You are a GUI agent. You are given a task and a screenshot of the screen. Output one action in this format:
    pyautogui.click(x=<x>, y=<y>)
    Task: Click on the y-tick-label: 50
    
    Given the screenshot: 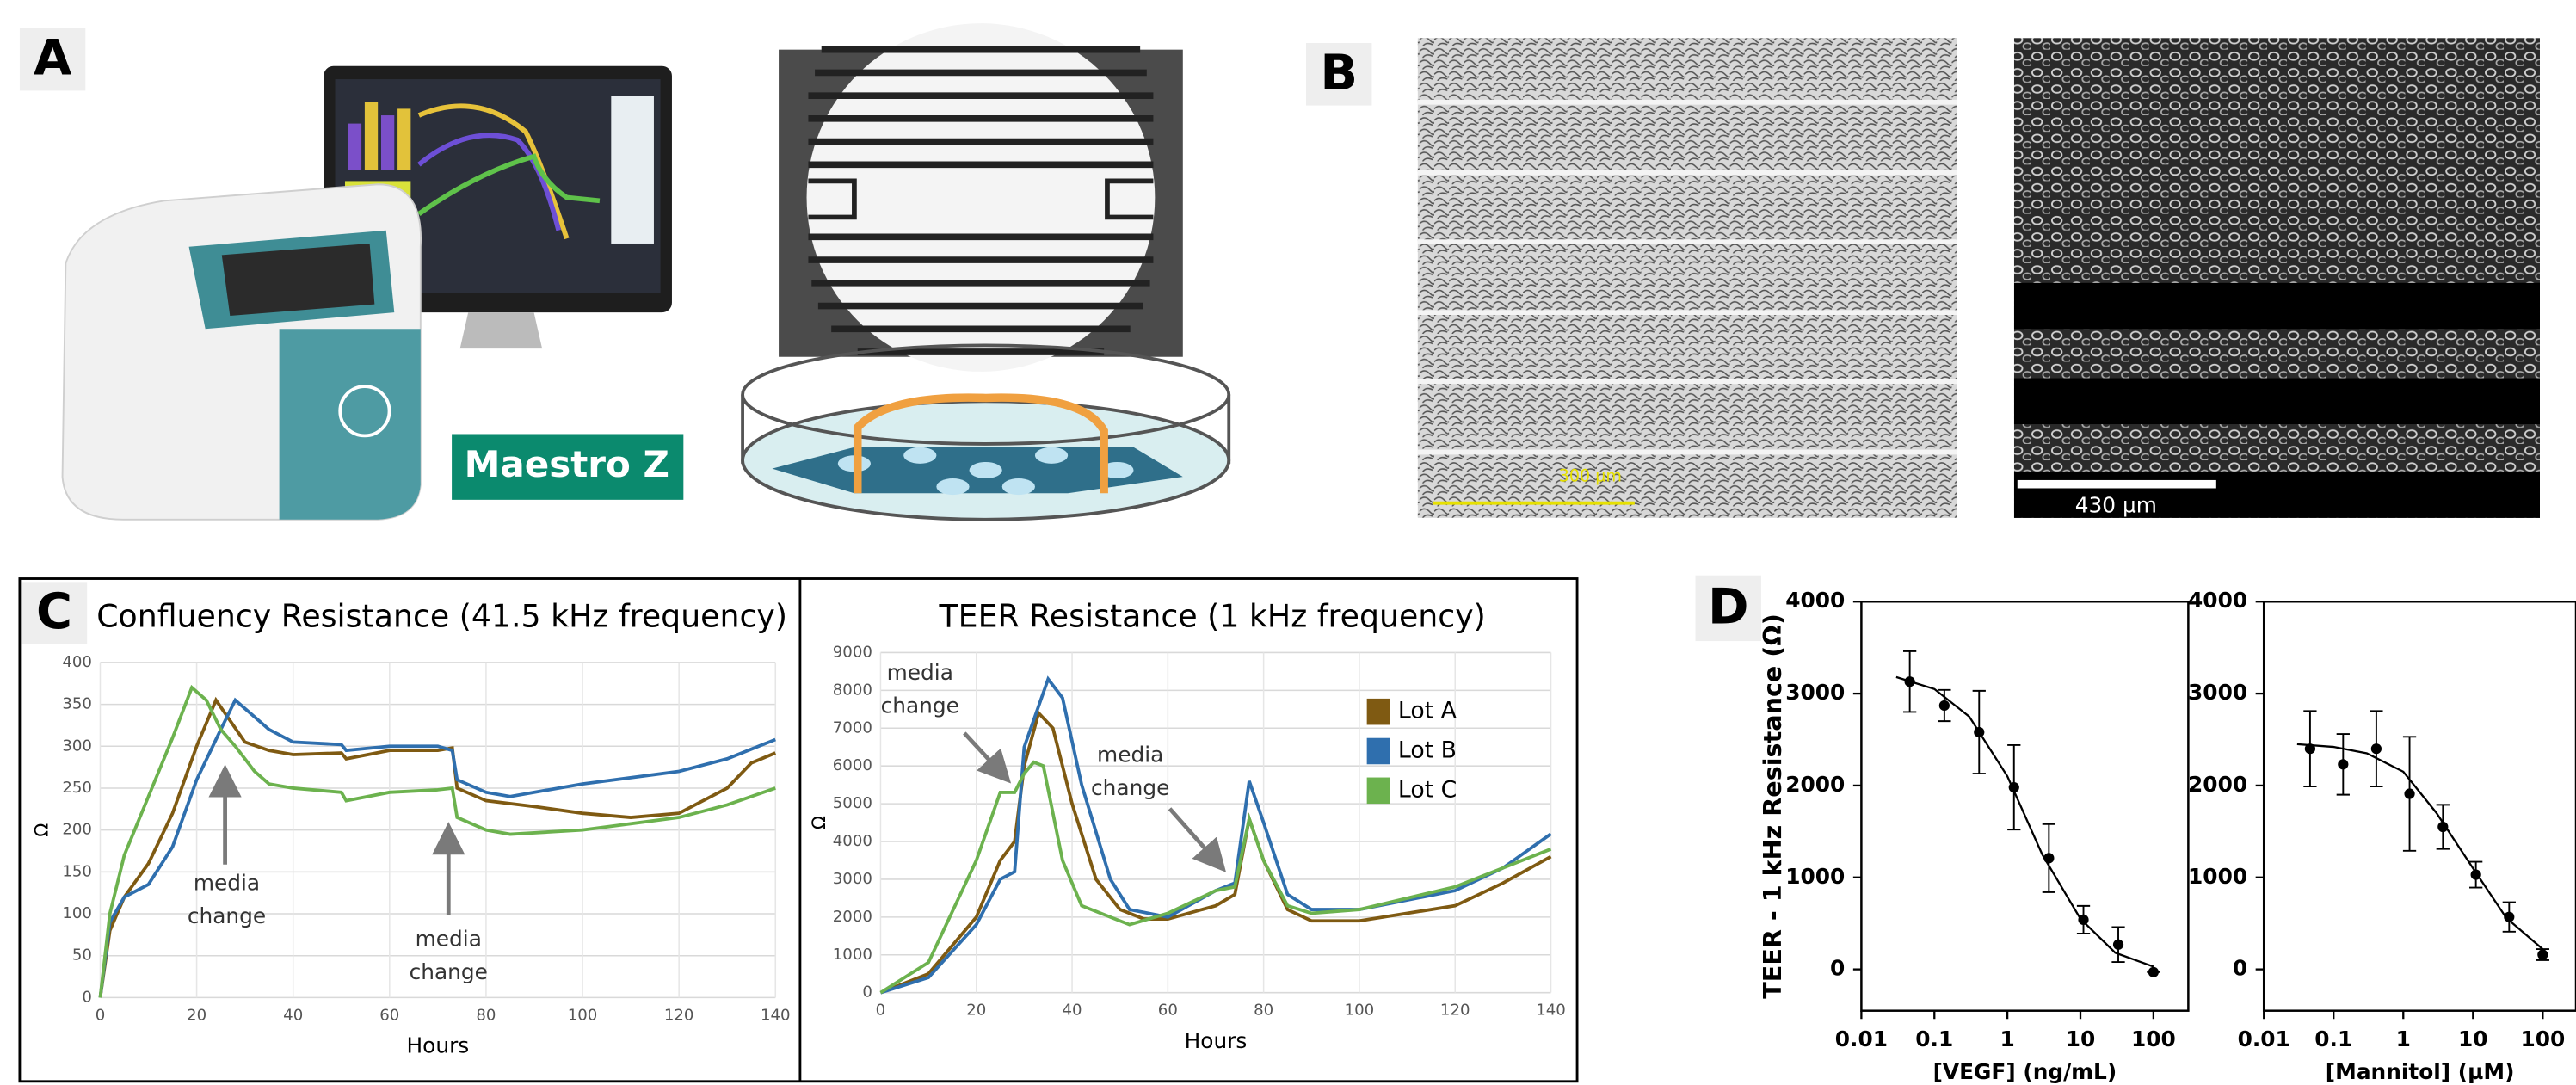 What is the action you would take?
    pyautogui.click(x=82, y=956)
    